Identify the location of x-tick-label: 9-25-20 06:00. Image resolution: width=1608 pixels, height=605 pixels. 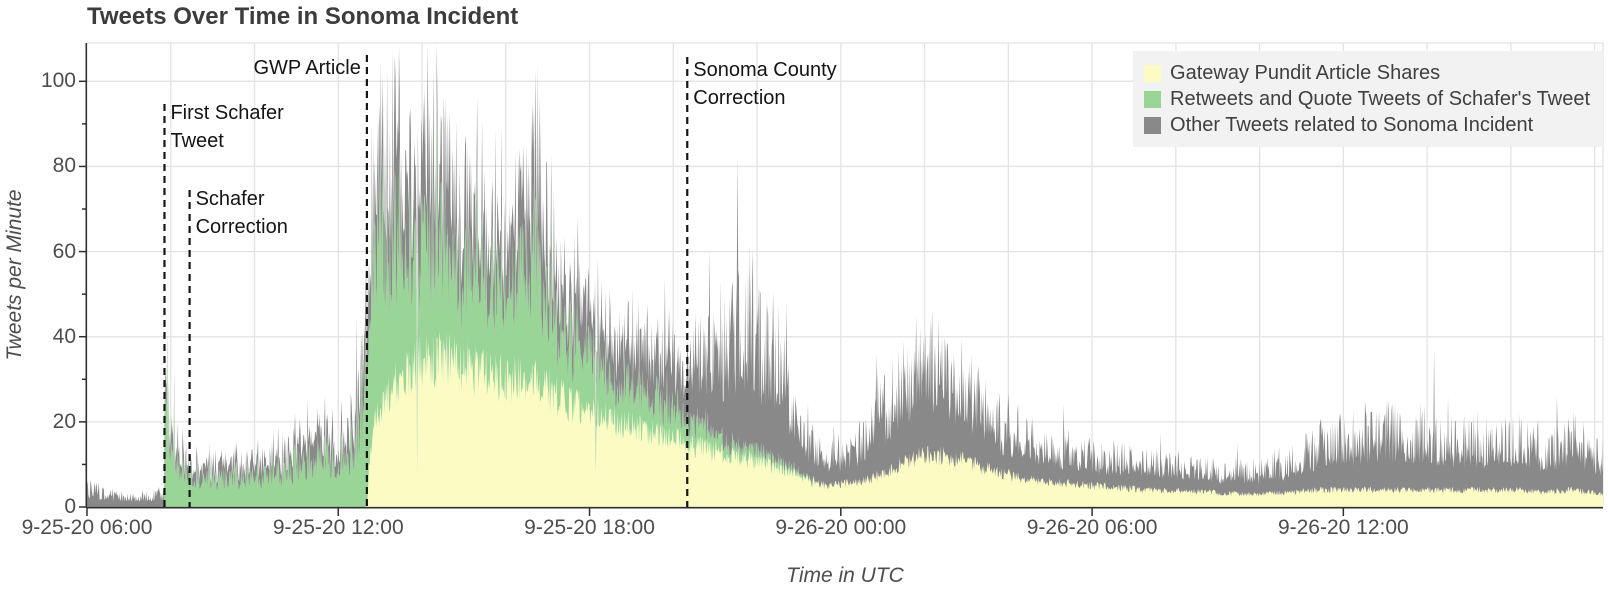
(87, 527).